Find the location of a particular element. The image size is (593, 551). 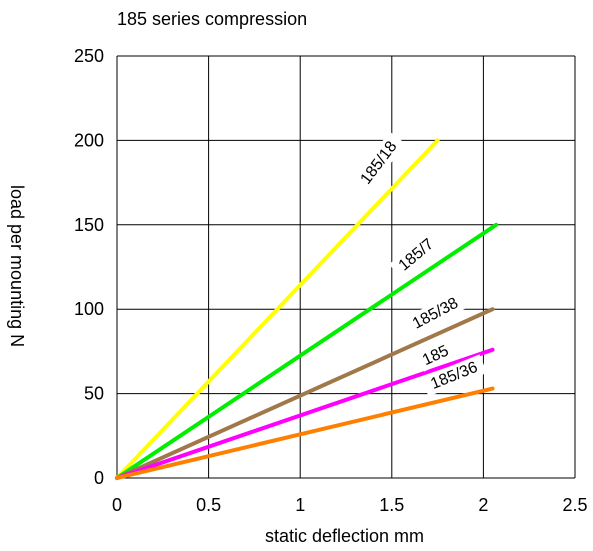

x-tick-label: 2.5 is located at coordinates (574, 505).